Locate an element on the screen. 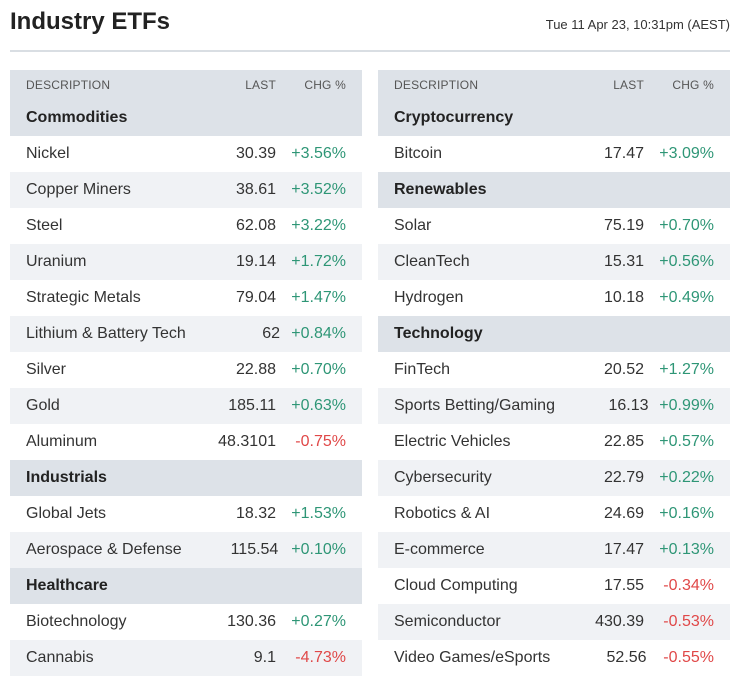 This screenshot has height=681, width=741. etf-description: Sports Betting/Gaming is located at coordinates (474, 405).